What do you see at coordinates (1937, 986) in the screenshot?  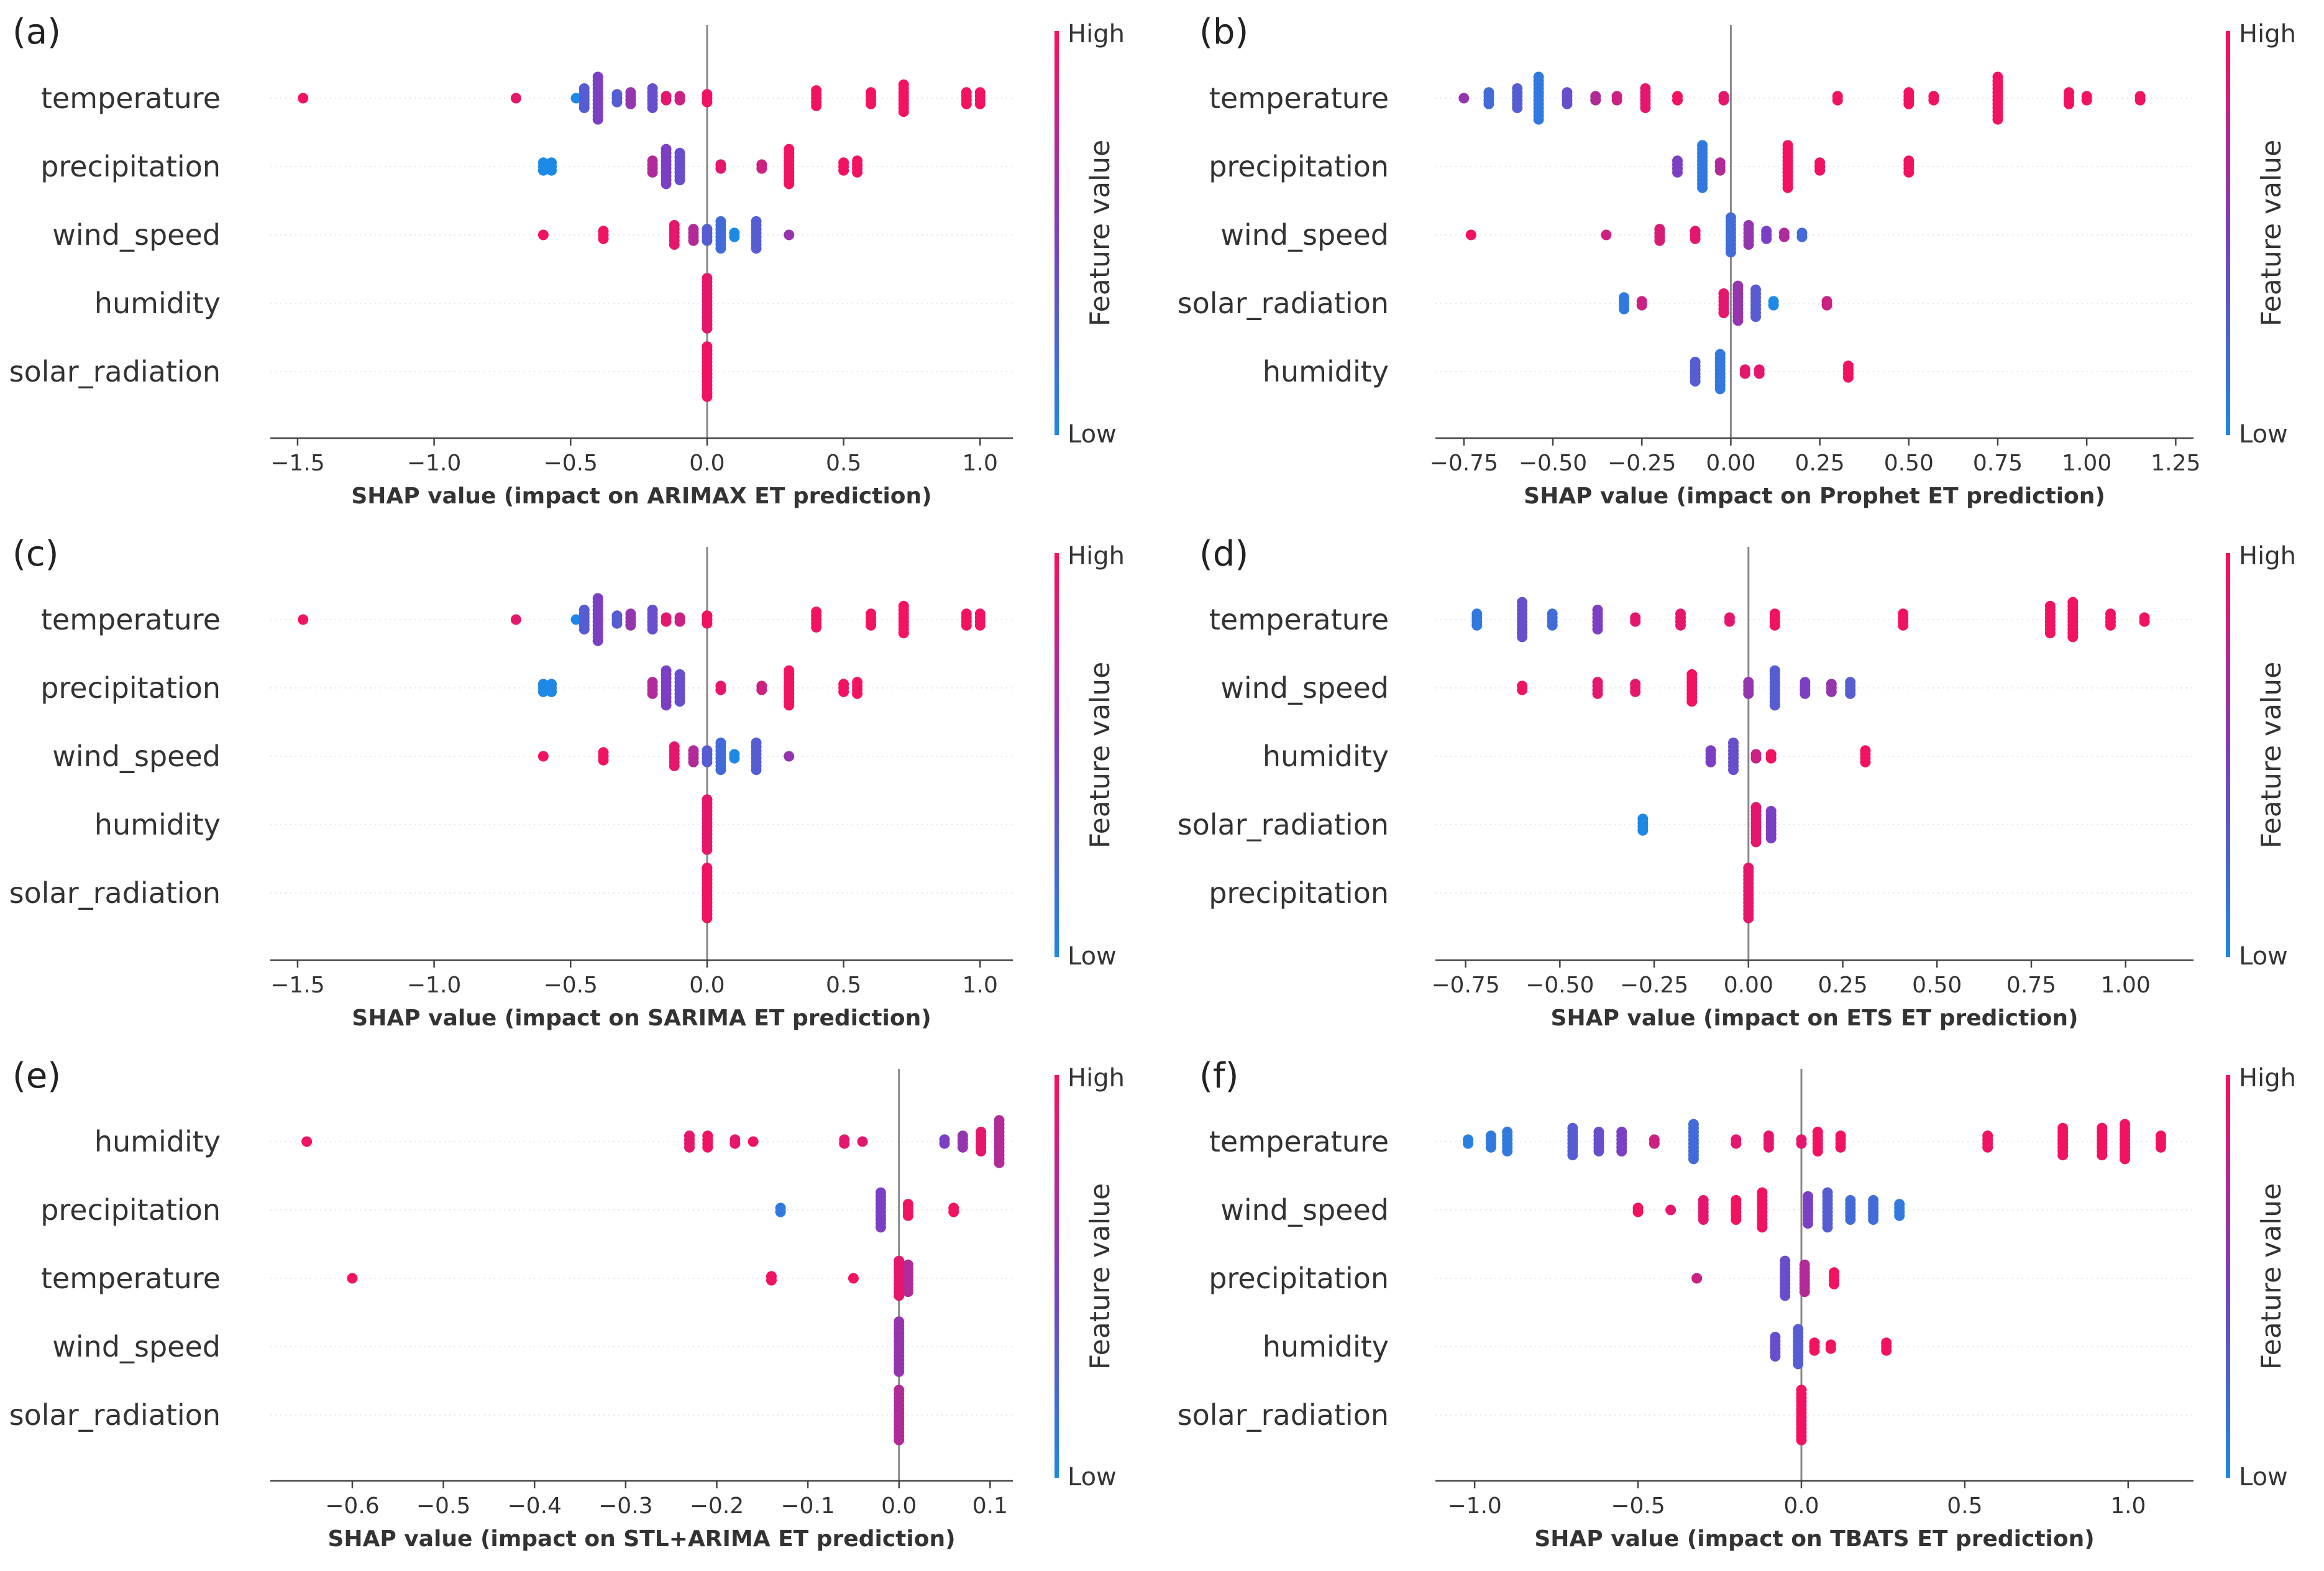 I see `x-tick-label: 0.50` at bounding box center [1937, 986].